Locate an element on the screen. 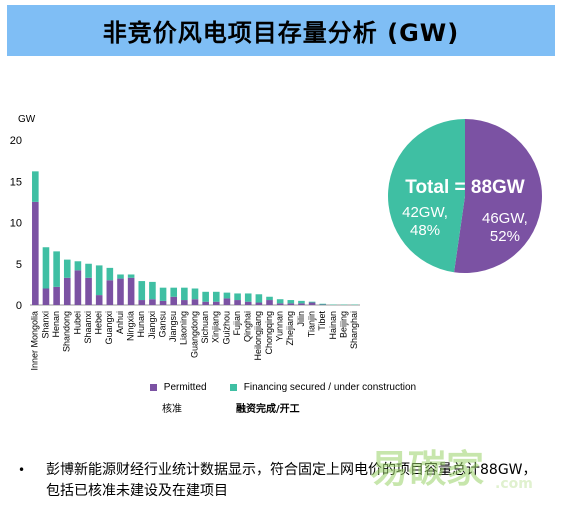  x-tick-label: Shaanxi is located at coordinates (88, 327).